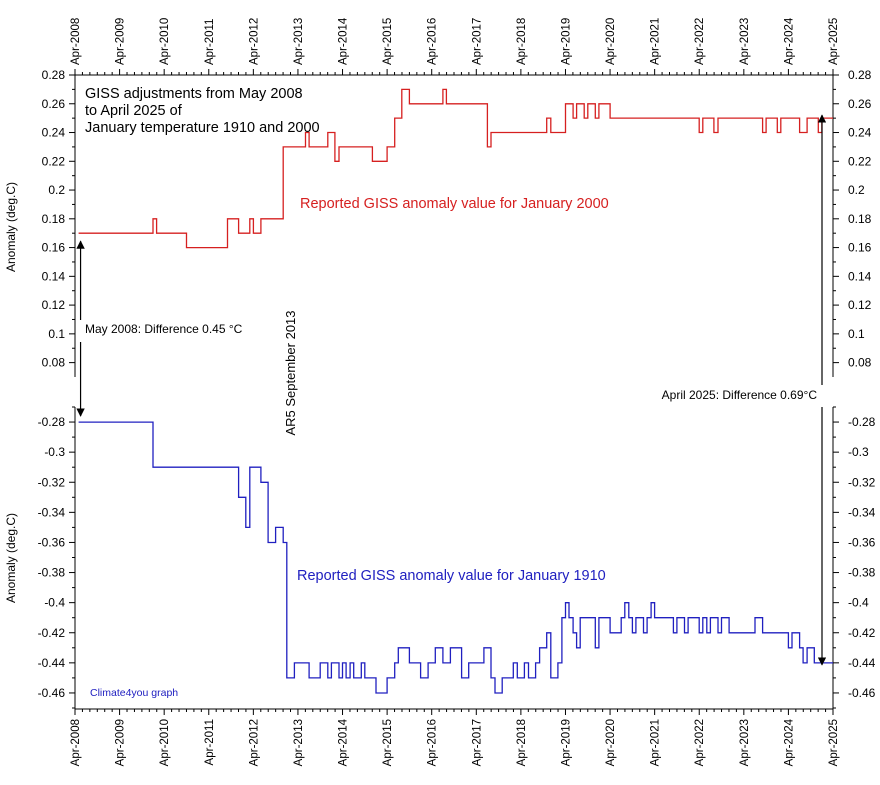 Image resolution: width=880 pixels, height=785 pixels. I want to click on x-tick-label-bottom: Apr-2012, so click(254, 742).